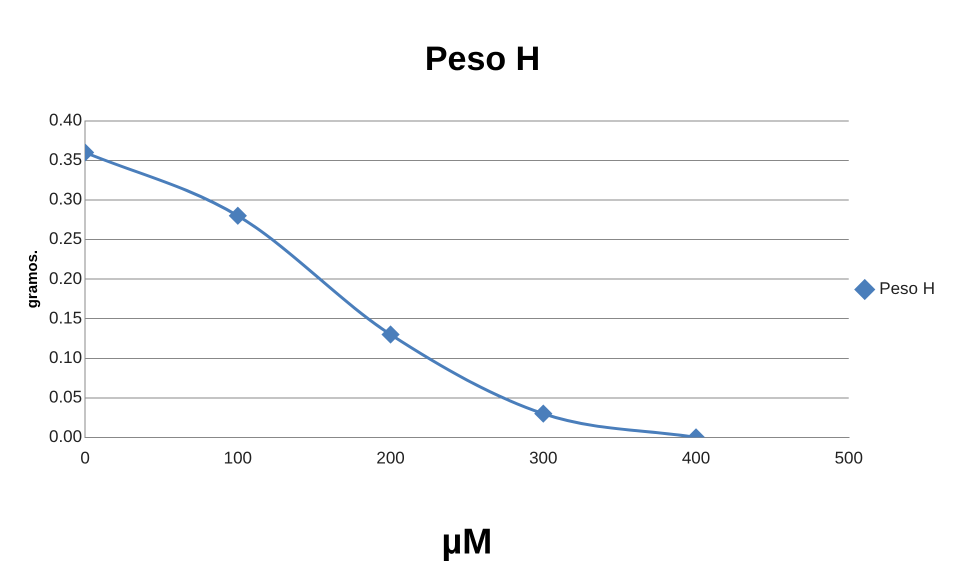 This screenshot has height=579, width=955. I want to click on chart-title: Peso H, so click(482, 59).